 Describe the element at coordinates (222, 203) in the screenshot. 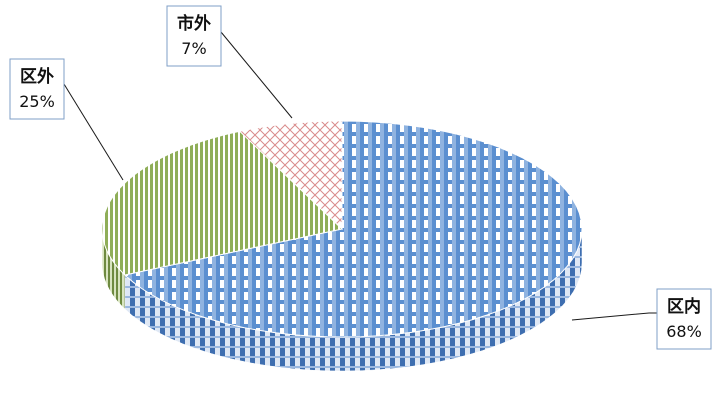

I see `slice-2-top` at that location.